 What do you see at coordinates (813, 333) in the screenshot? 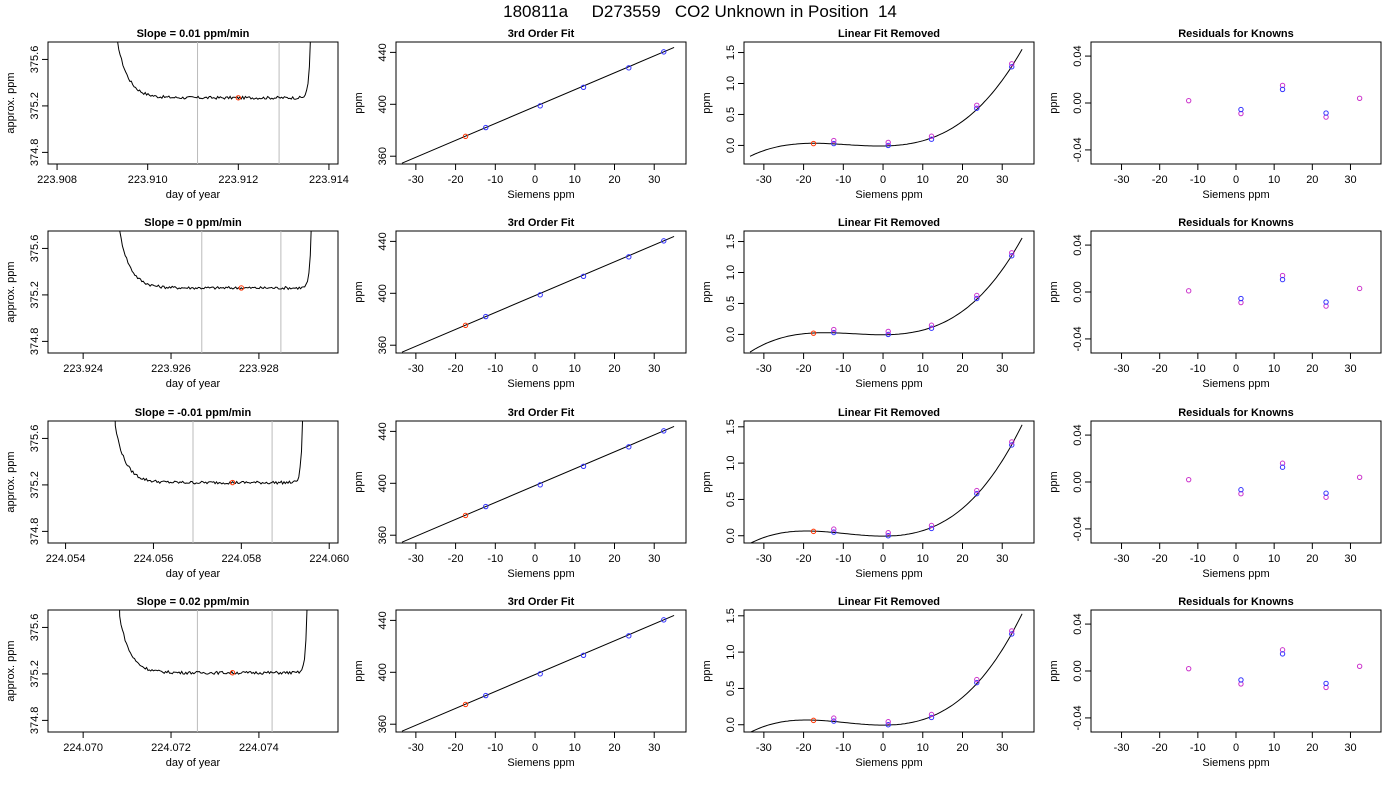
I see `unknown-point` at bounding box center [813, 333].